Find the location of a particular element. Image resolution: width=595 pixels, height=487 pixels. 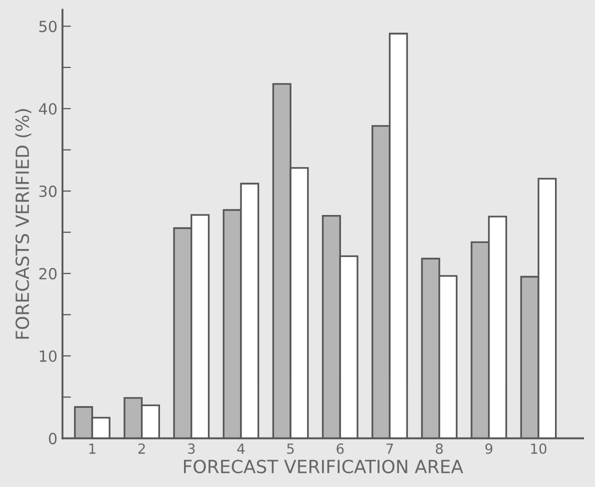

x-tick-label: 2 is located at coordinates (141, 448).